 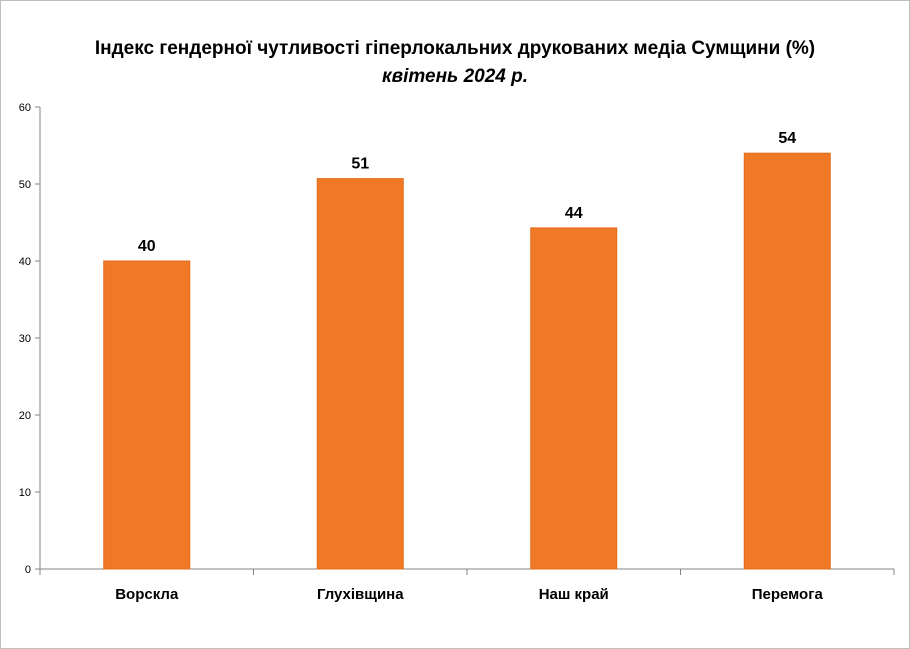 What do you see at coordinates (574, 594) in the screenshot?
I see `category-label-3: Наш край` at bounding box center [574, 594].